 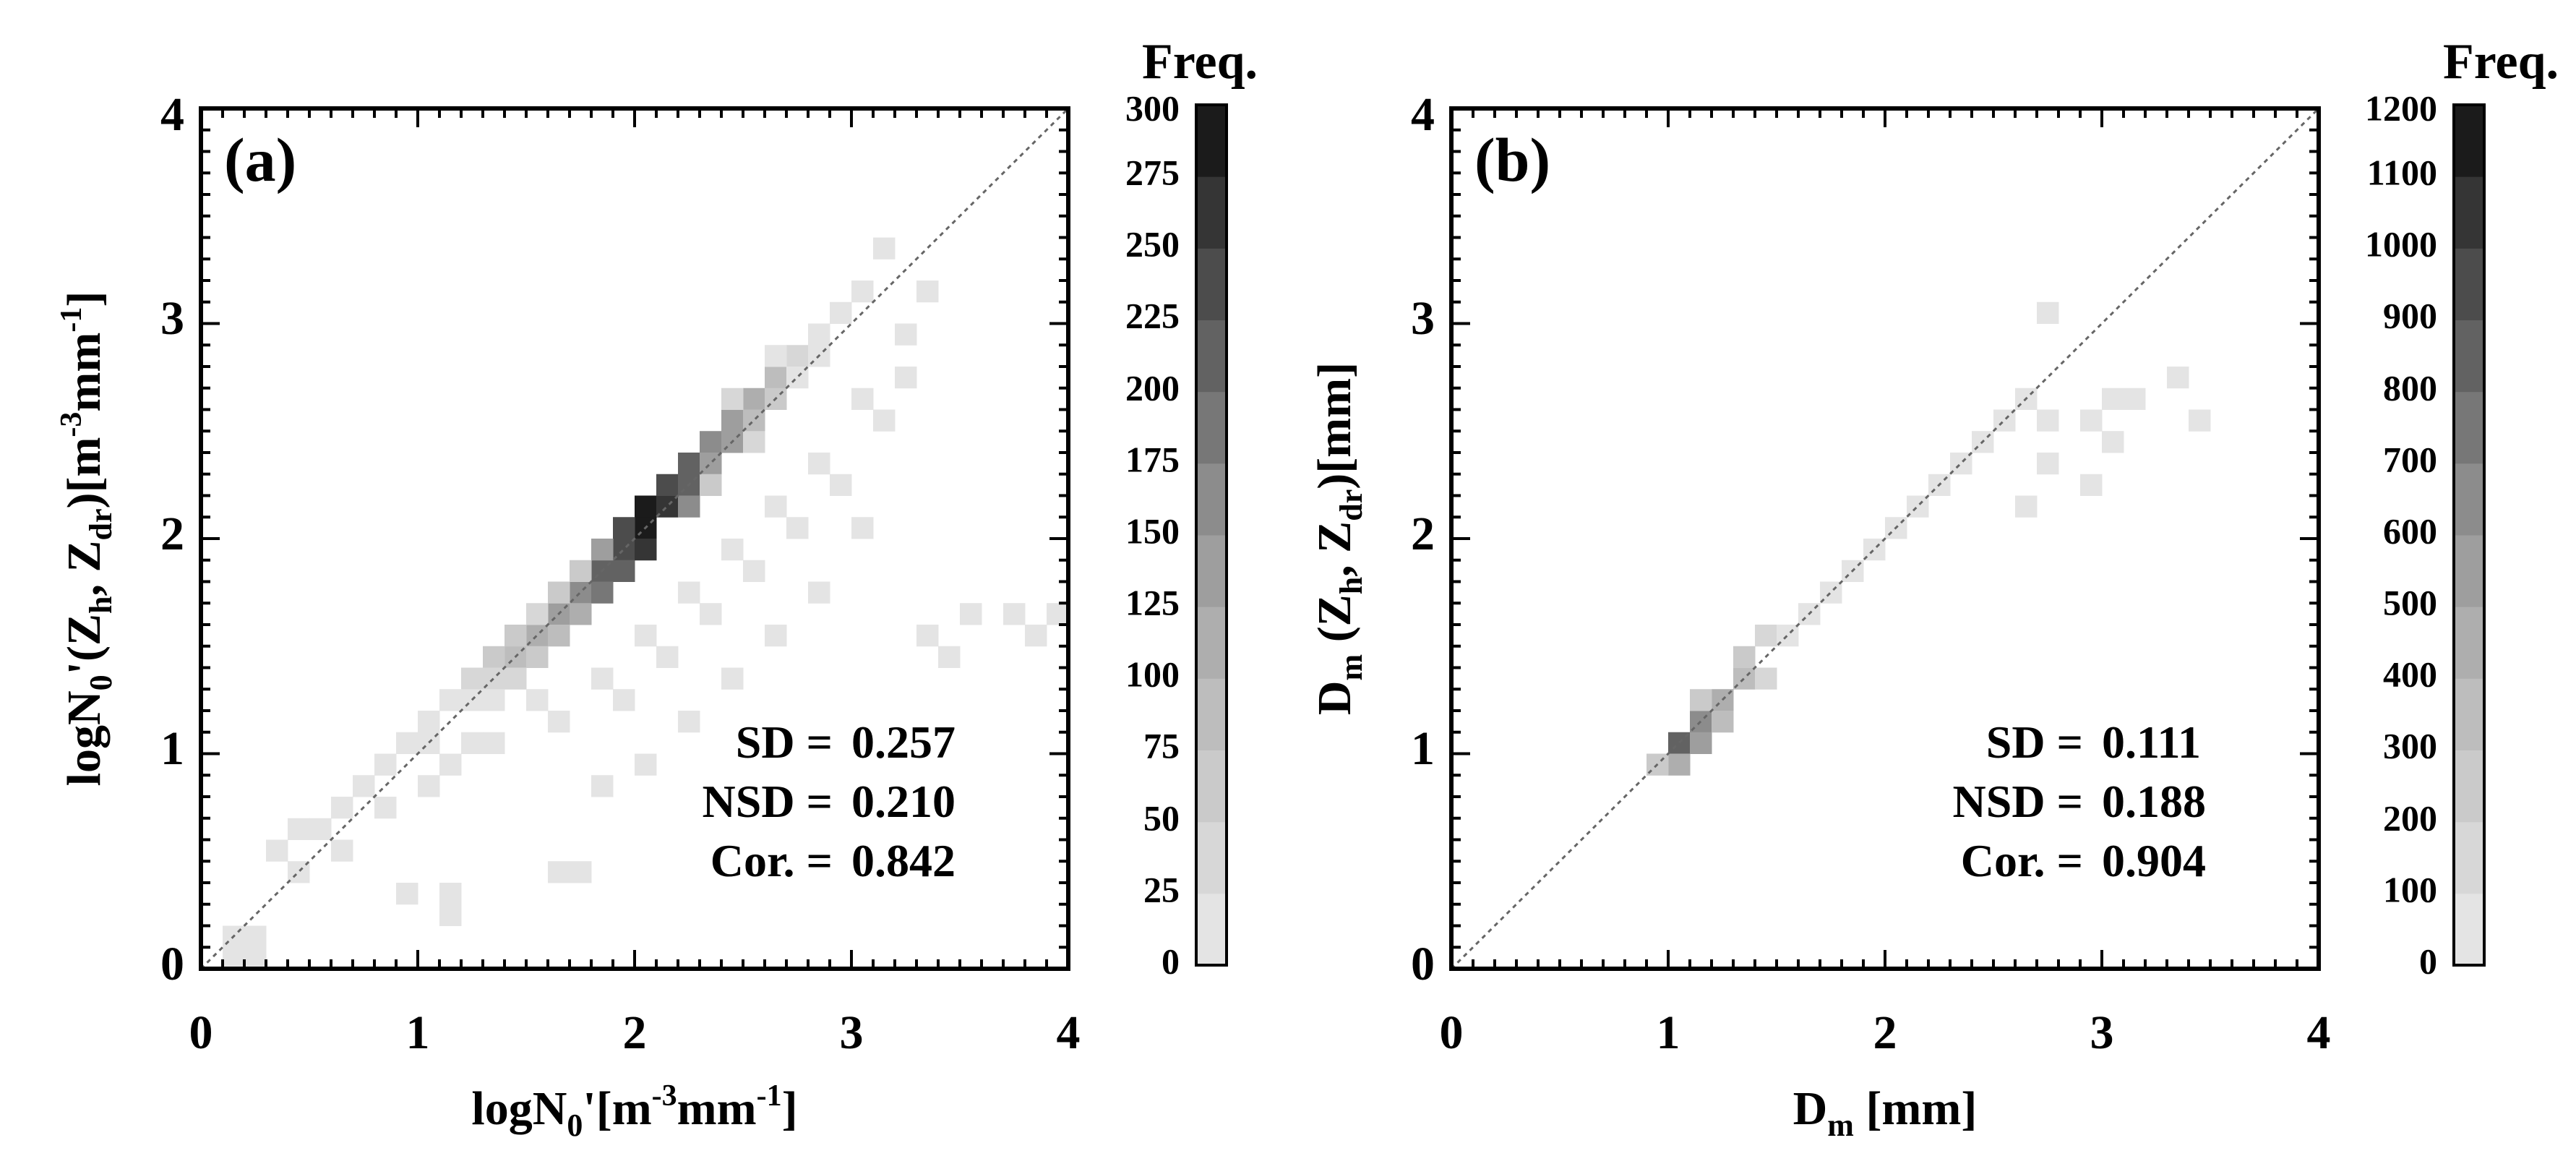 What do you see at coordinates (2034, 742) in the screenshot?
I see `stat-label: SD =` at bounding box center [2034, 742].